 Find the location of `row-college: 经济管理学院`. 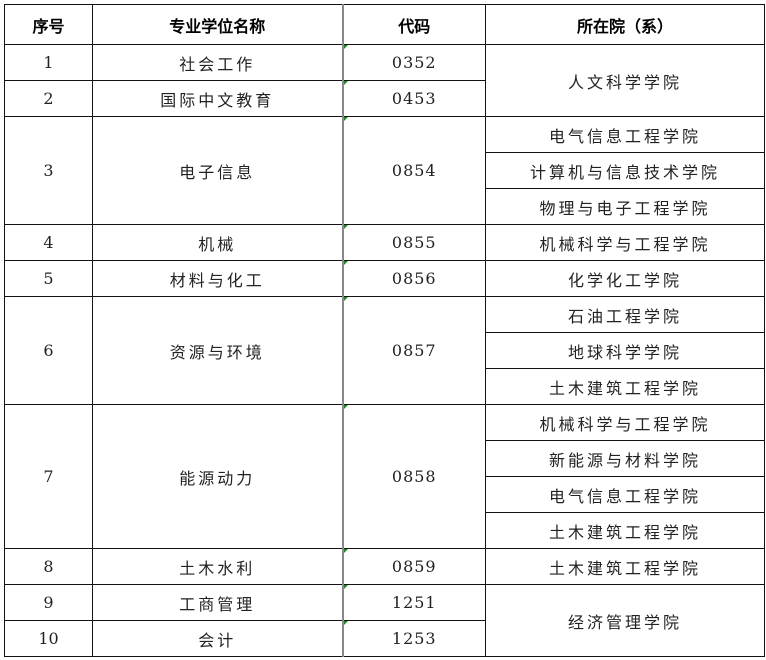

row-college: 经济管理学院 is located at coordinates (625, 620).